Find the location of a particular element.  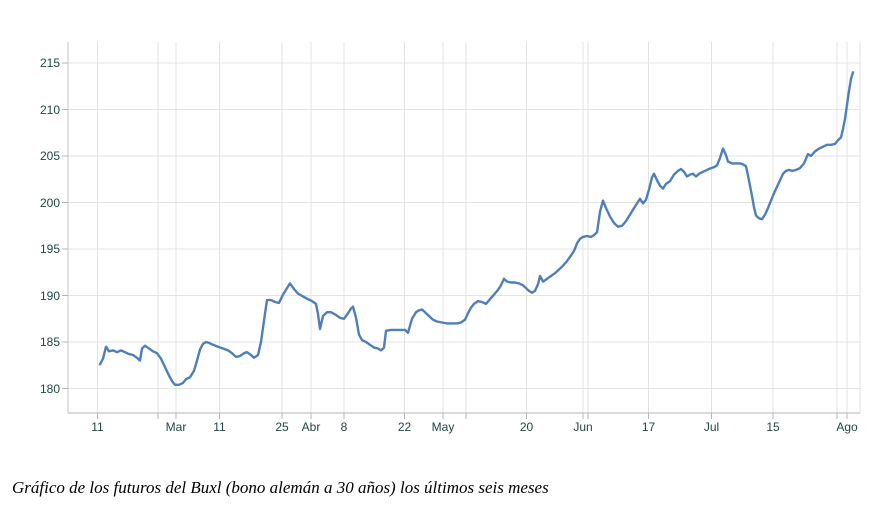

x-axis-tick-label: 8 is located at coordinates (344, 427).